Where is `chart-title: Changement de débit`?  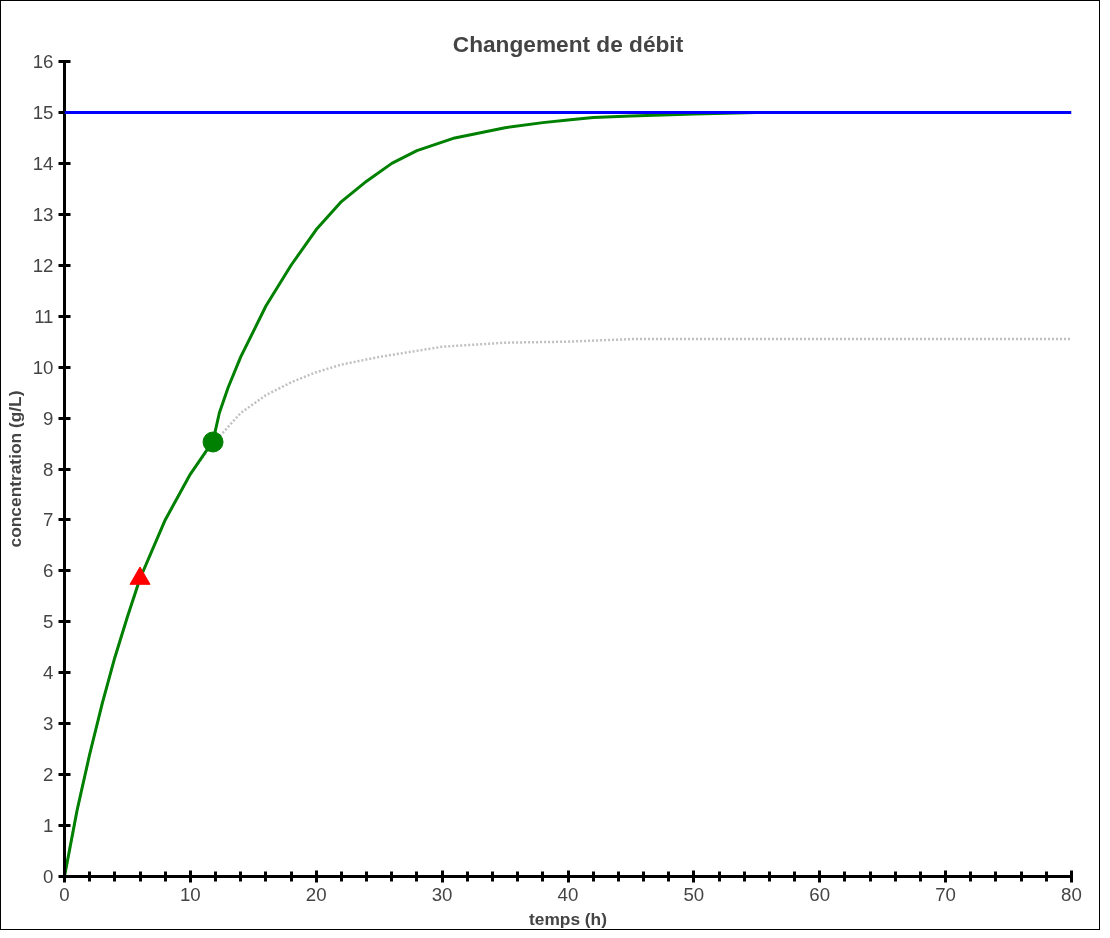
chart-title: Changement de débit is located at coordinates (568, 43).